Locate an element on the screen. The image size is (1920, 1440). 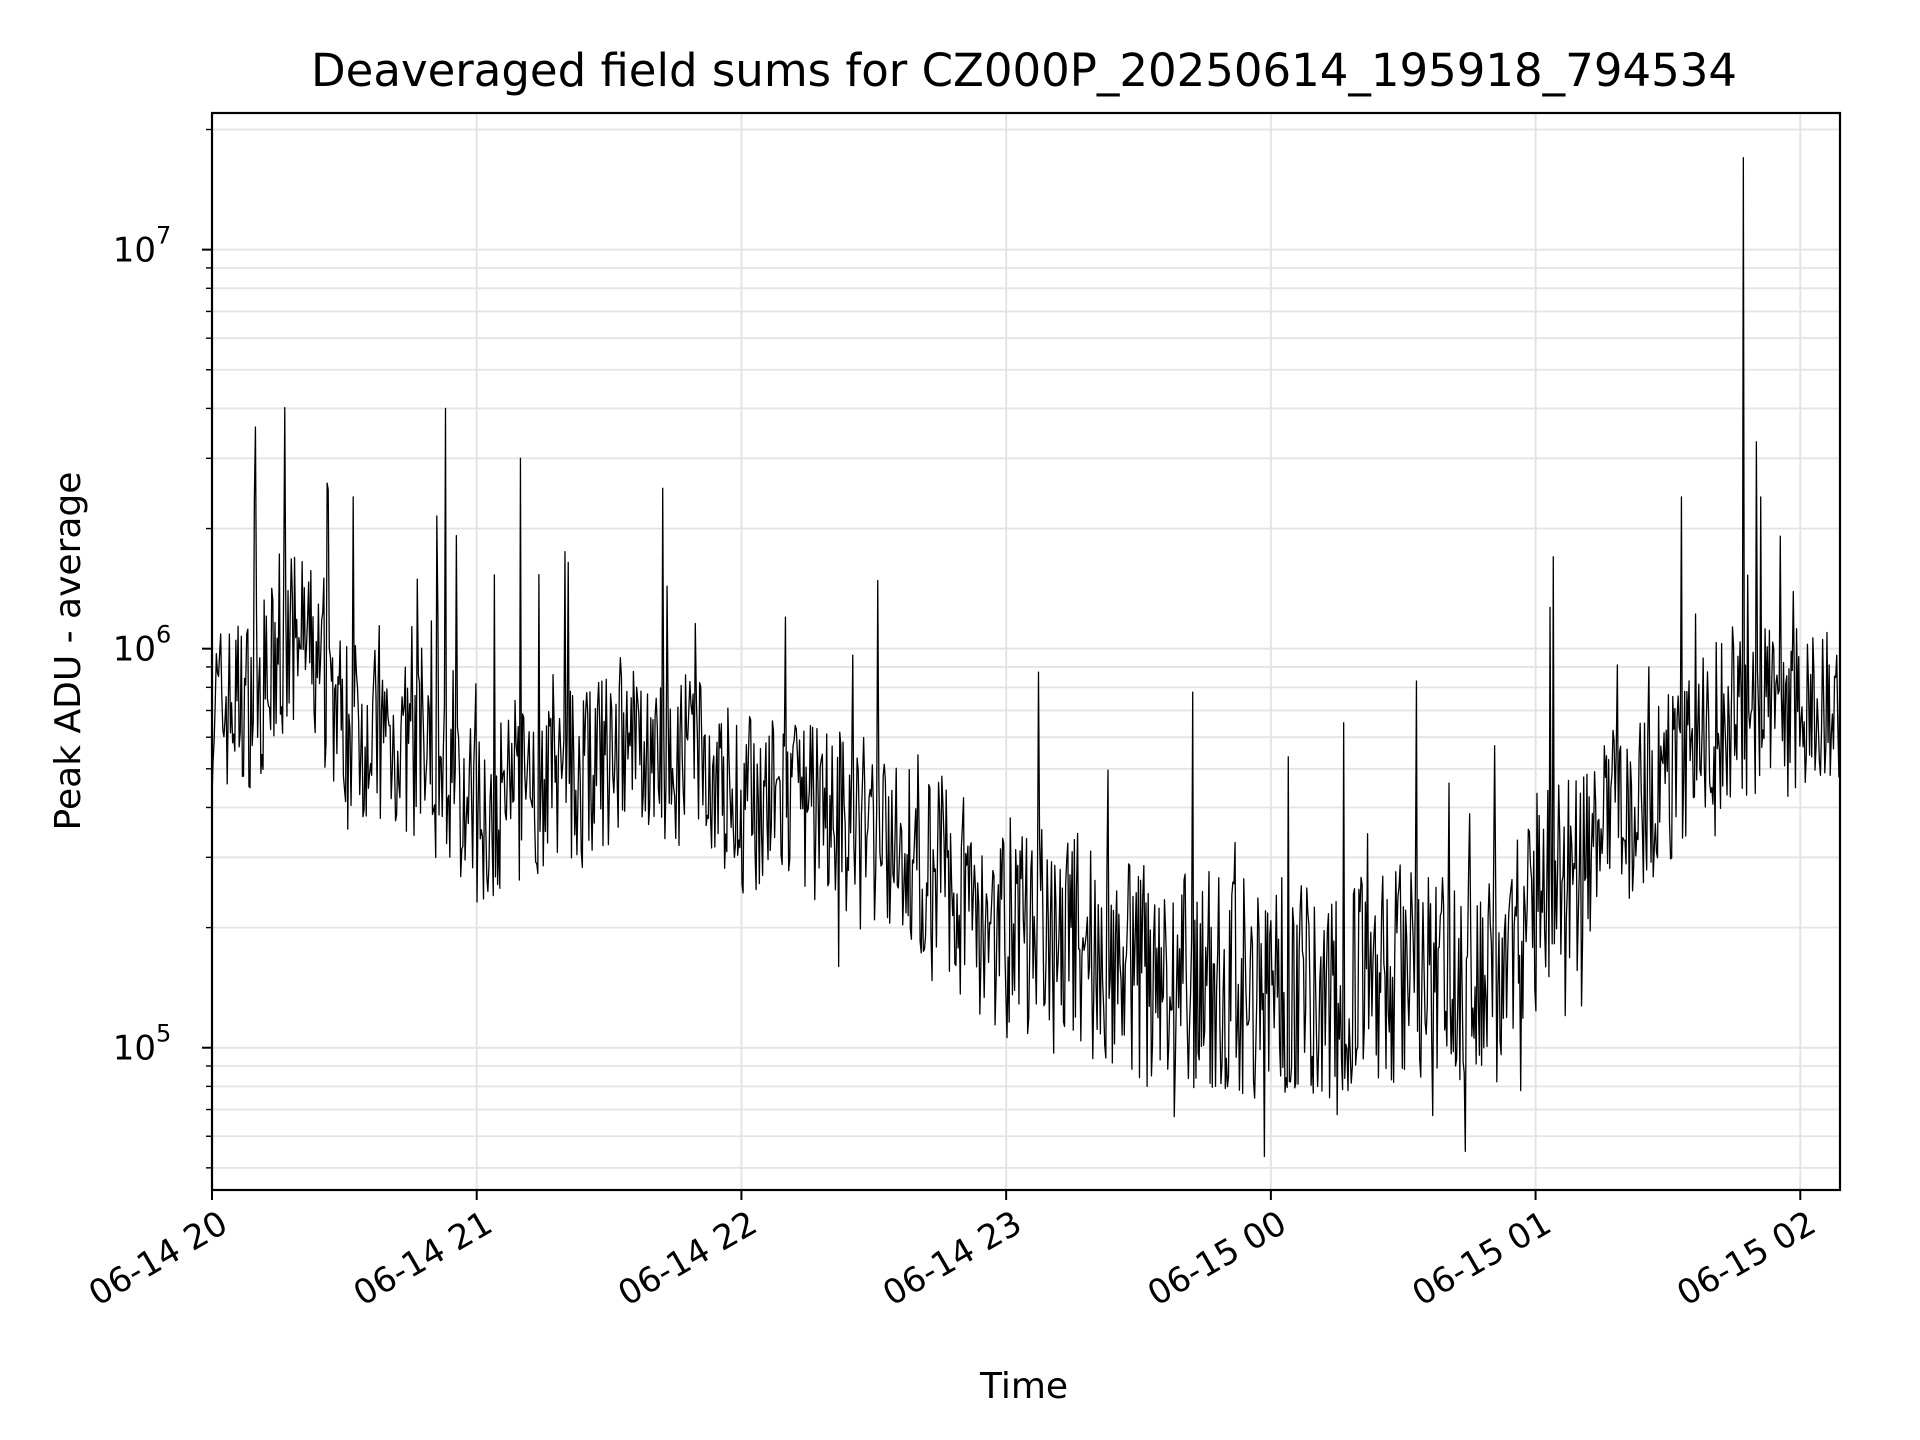
y-tick-label: 10⁵ is located at coordinates (142, 1044).